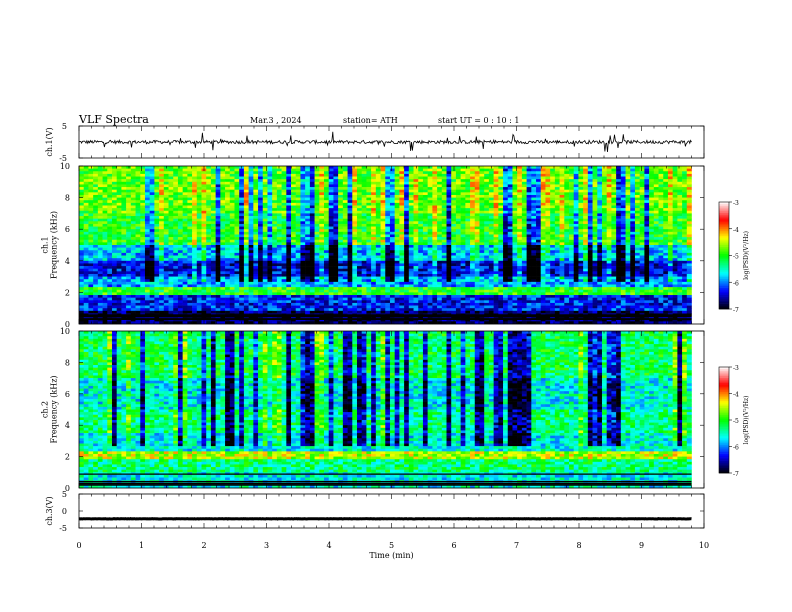  I want to click on ch1-waveform-ylabel: ch.1(V), so click(49, 141).